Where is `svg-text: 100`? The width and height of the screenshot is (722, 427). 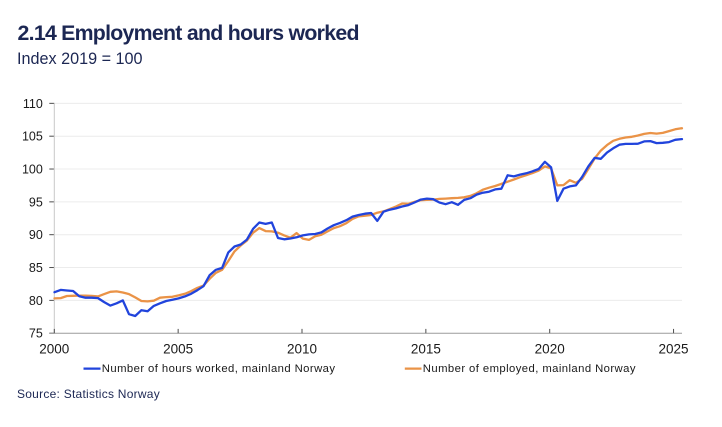
svg-text: 100 is located at coordinates (32, 169).